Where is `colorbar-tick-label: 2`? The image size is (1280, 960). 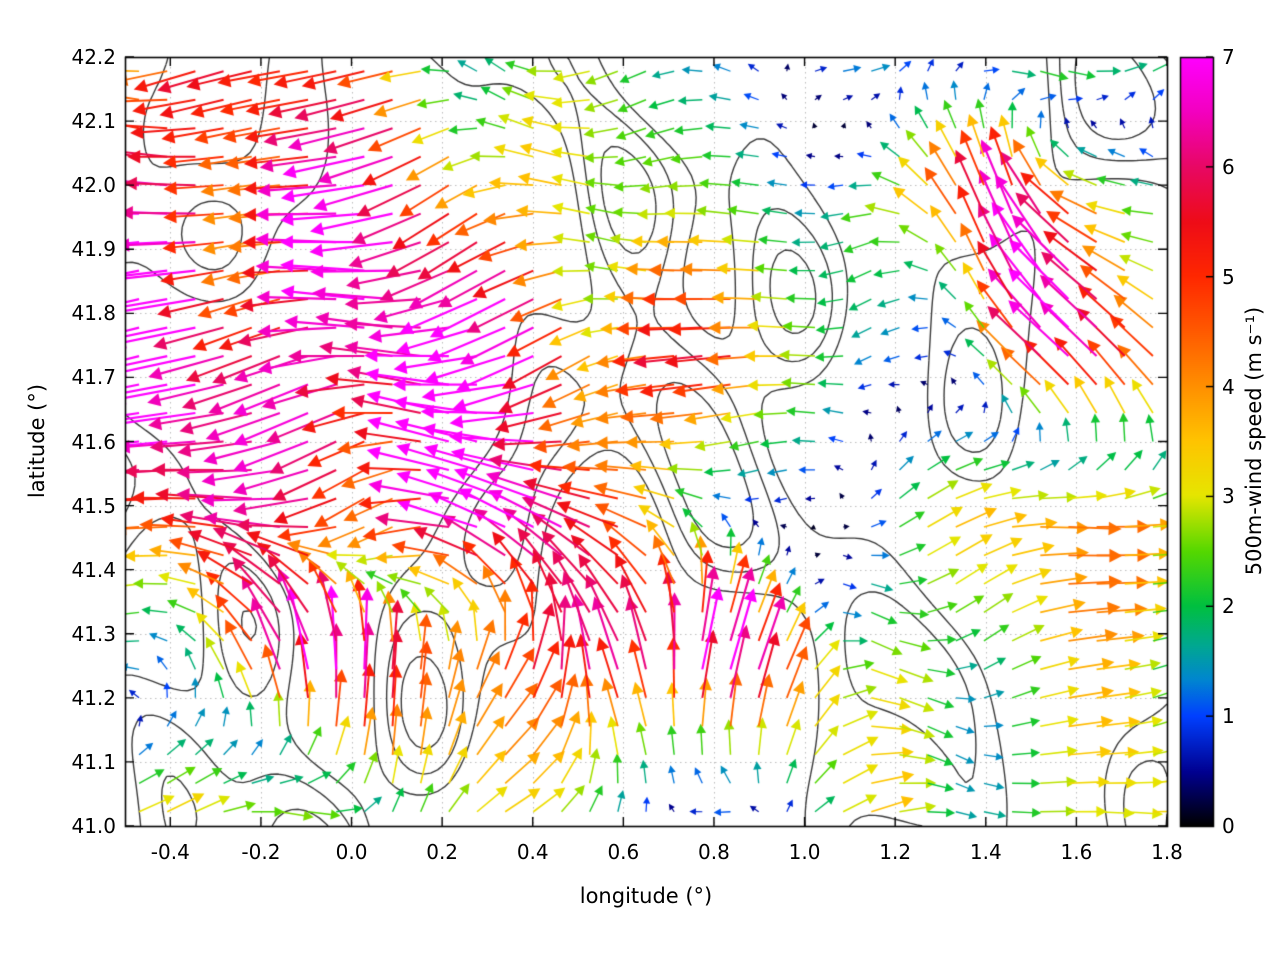
colorbar-tick-label: 2 is located at coordinates (1228, 606).